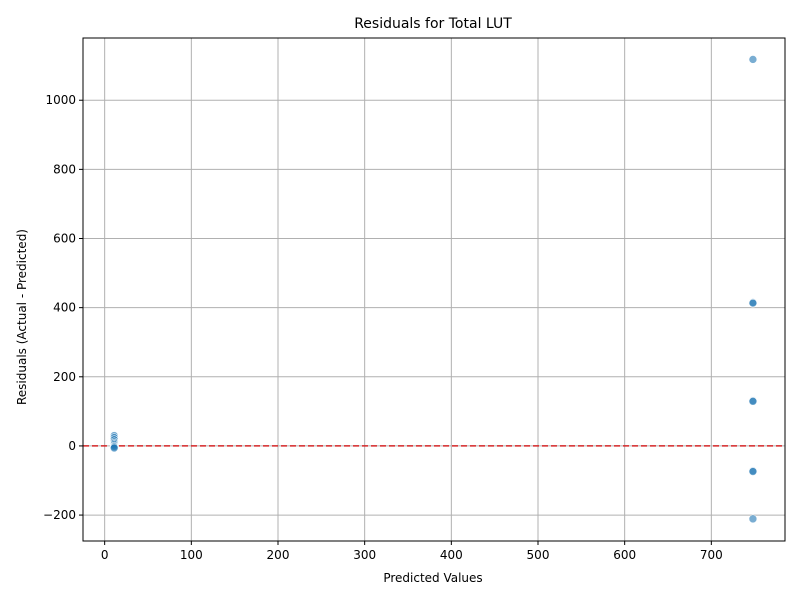 Image resolution: width=800 pixels, height=604 pixels. I want to click on y-tick-label: 200, so click(64, 377).